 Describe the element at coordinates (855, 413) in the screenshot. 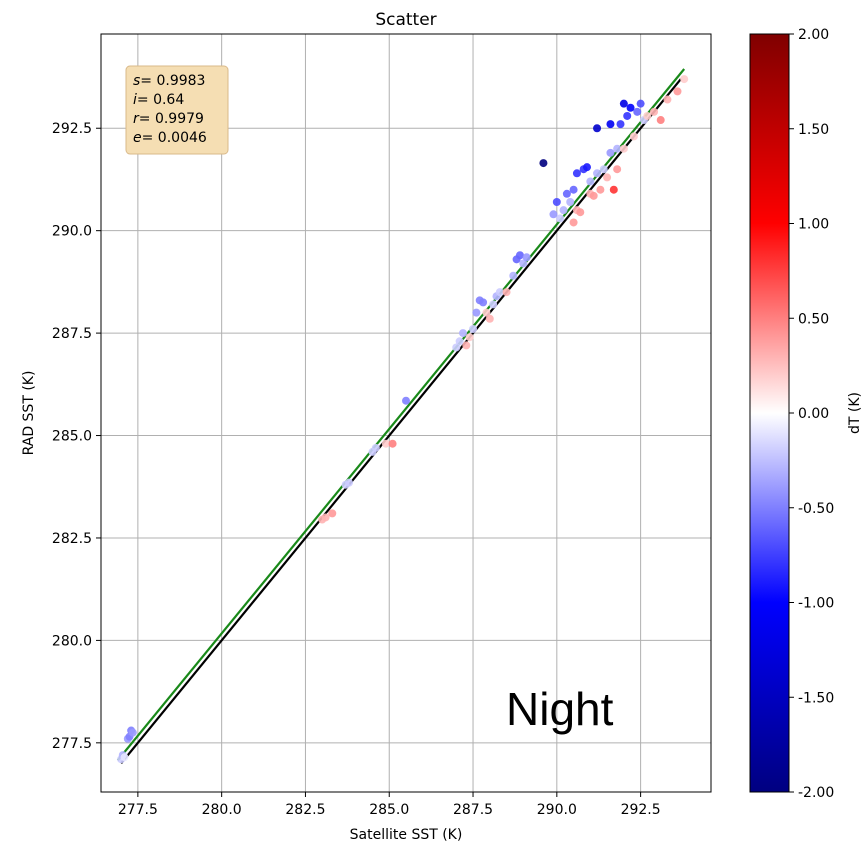

I see `colorbar-label: dT (K)` at that location.